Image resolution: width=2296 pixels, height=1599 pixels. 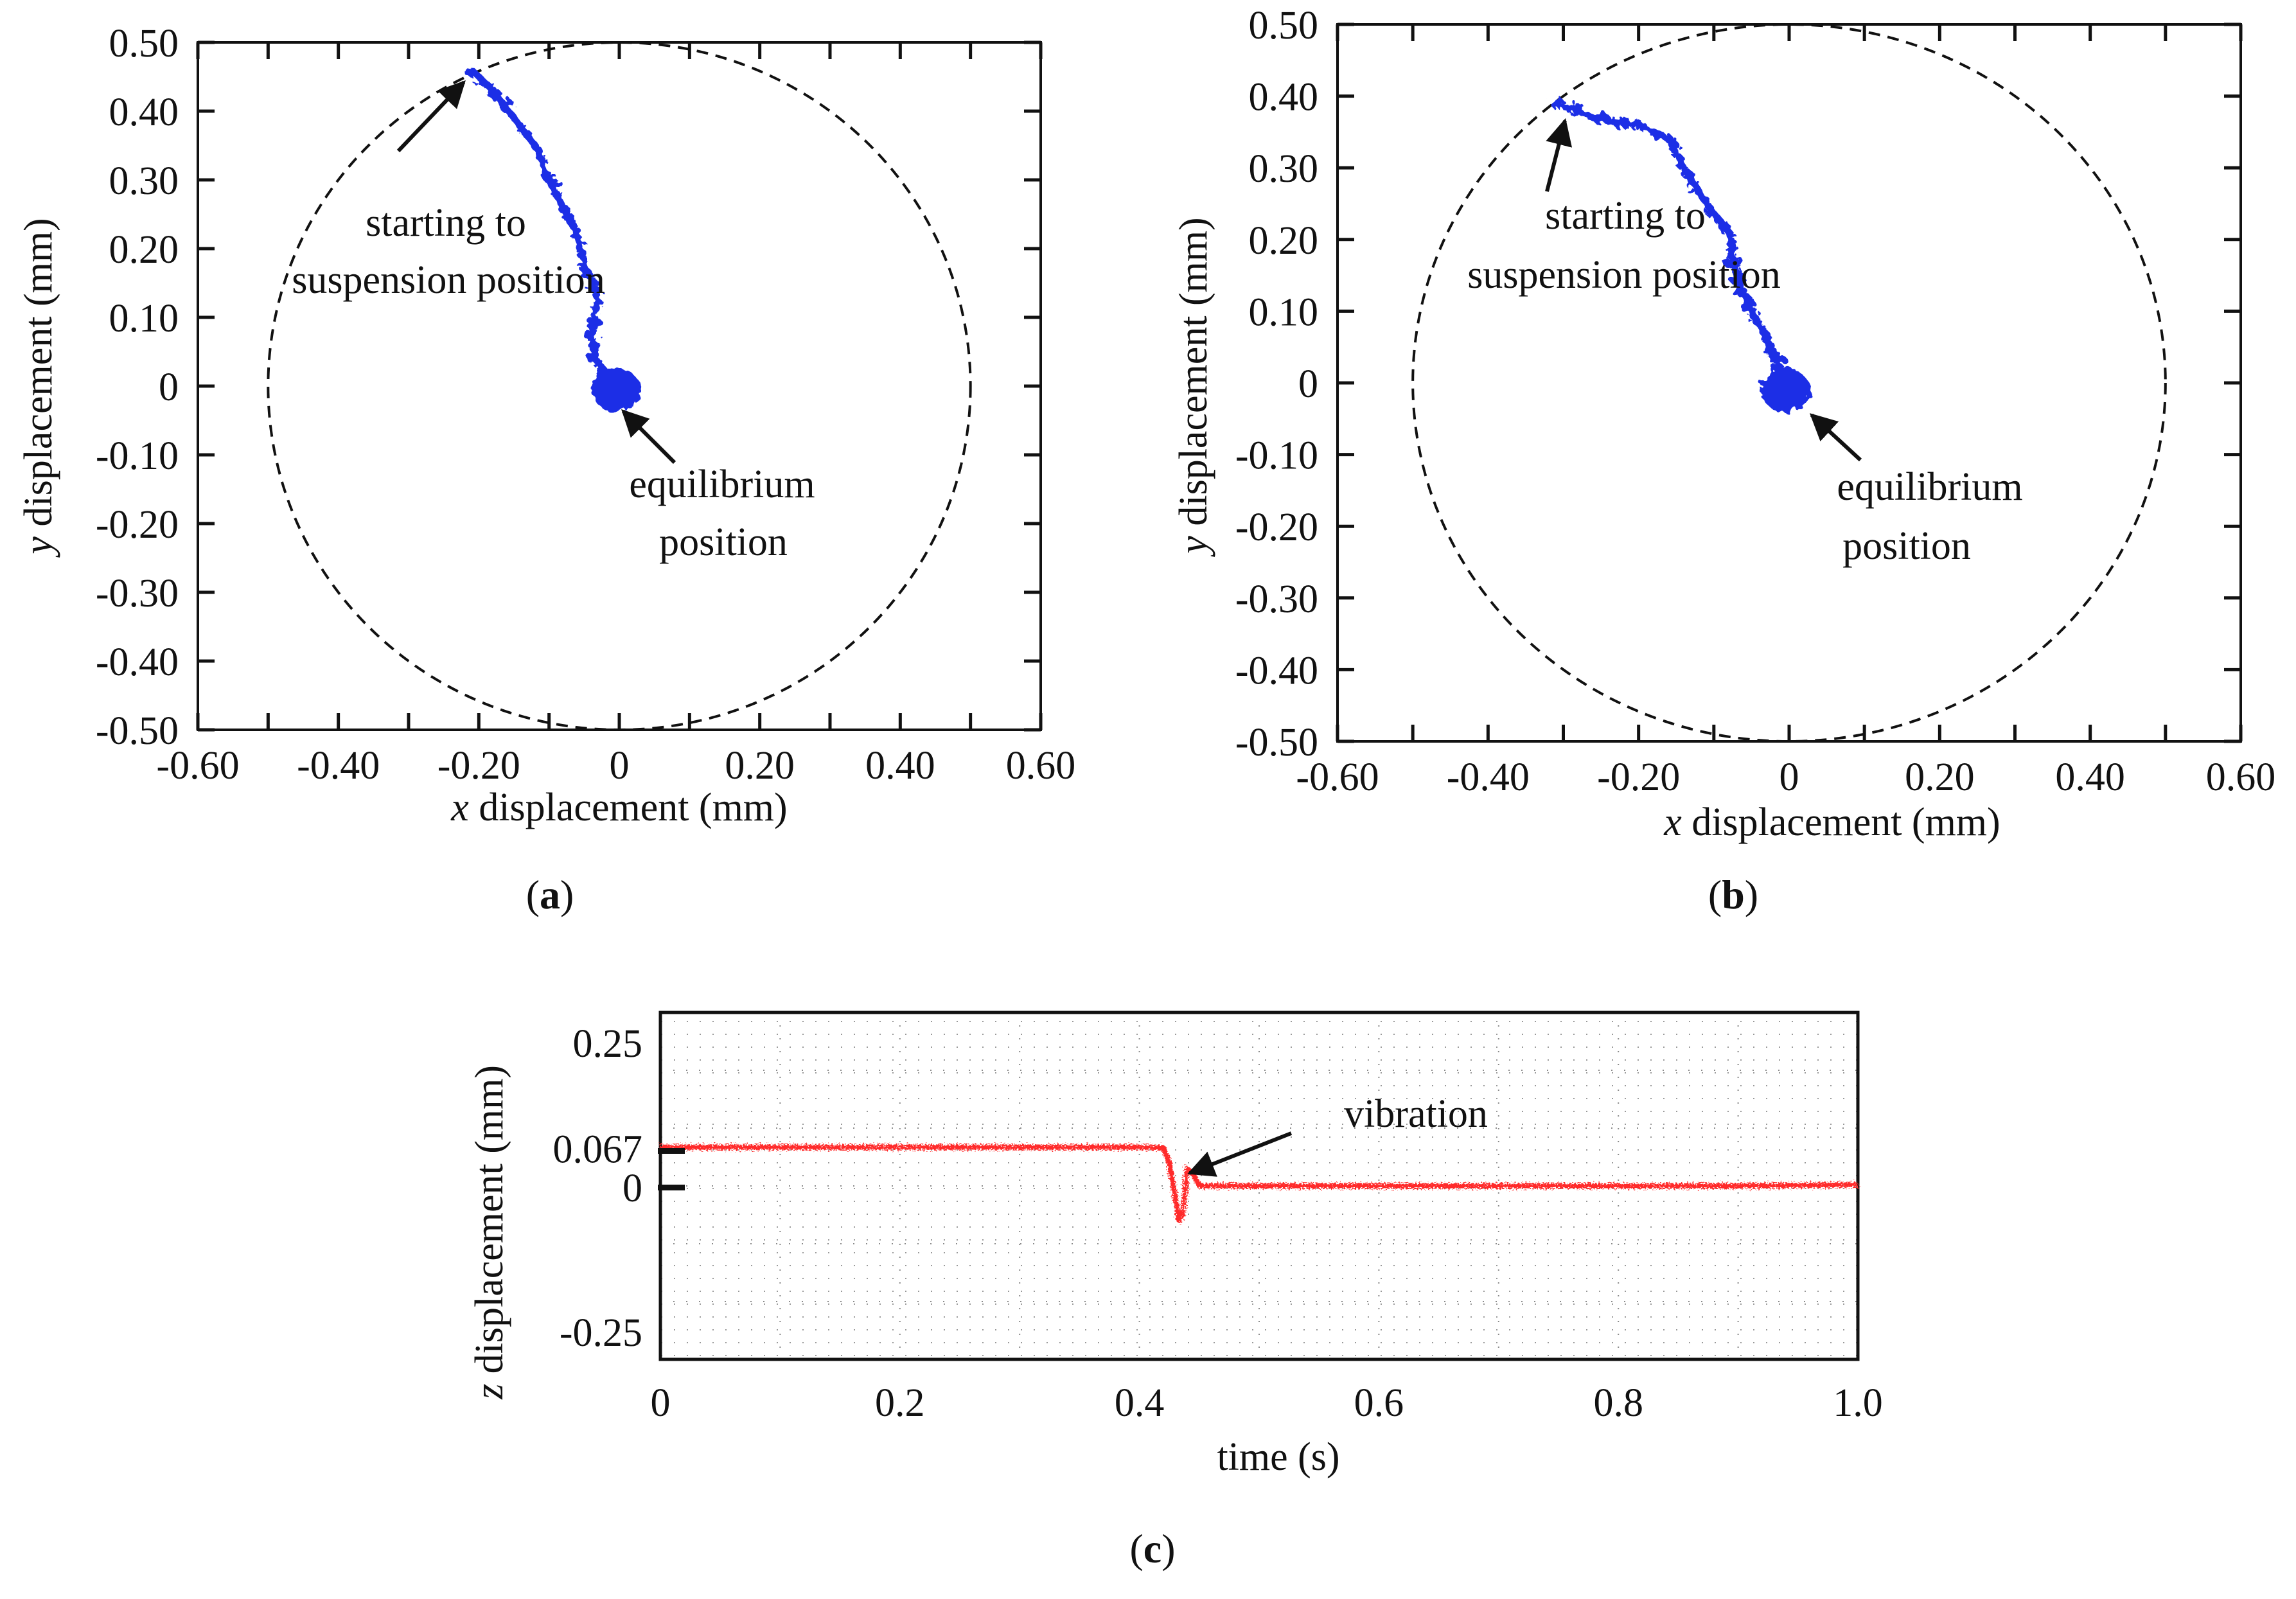 What do you see at coordinates (1284, 169) in the screenshot?
I see `y-tick-label: 0.30` at bounding box center [1284, 169].